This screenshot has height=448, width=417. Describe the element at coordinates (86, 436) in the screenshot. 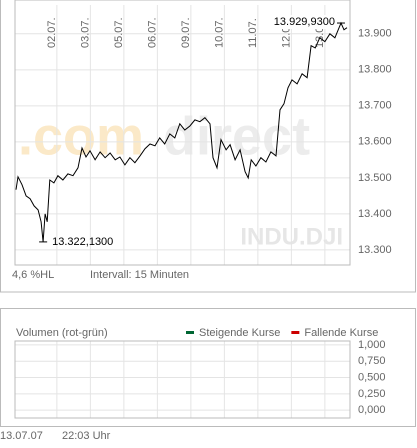

I see `time-label: 22:03 Uhr` at that location.